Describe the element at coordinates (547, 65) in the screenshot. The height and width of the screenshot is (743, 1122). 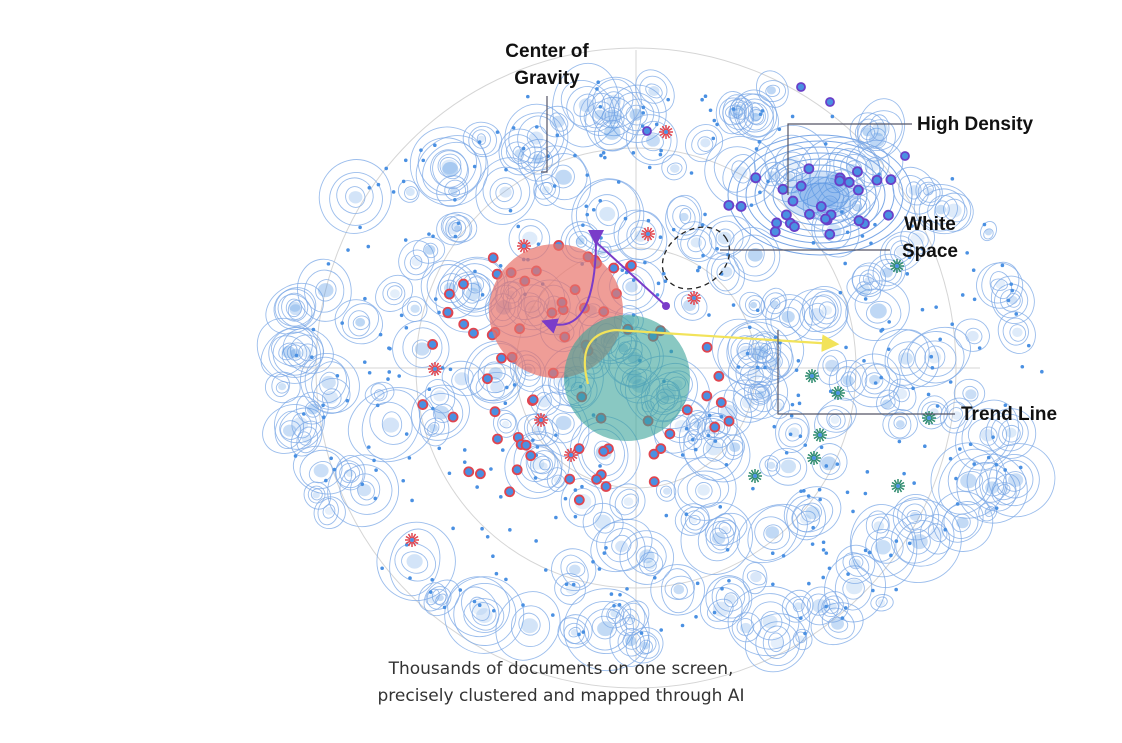
I see `label-center-of-gravity: Center of Gravity` at that location.